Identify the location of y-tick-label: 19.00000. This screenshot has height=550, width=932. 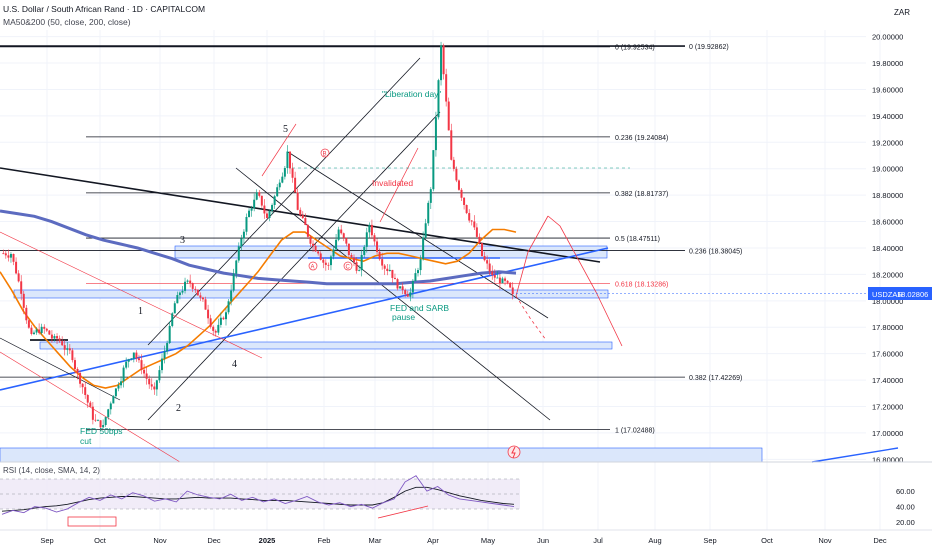
(887, 169).